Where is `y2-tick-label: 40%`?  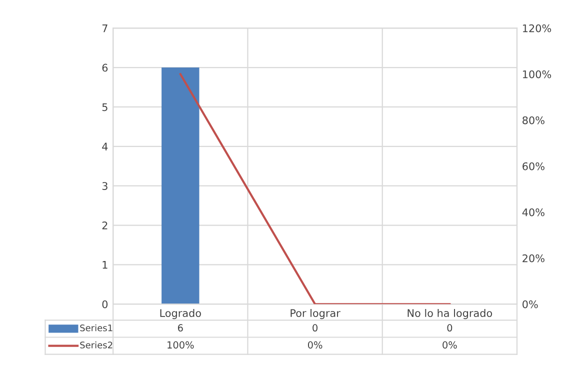
y2-tick-label: 40% is located at coordinates (533, 212).